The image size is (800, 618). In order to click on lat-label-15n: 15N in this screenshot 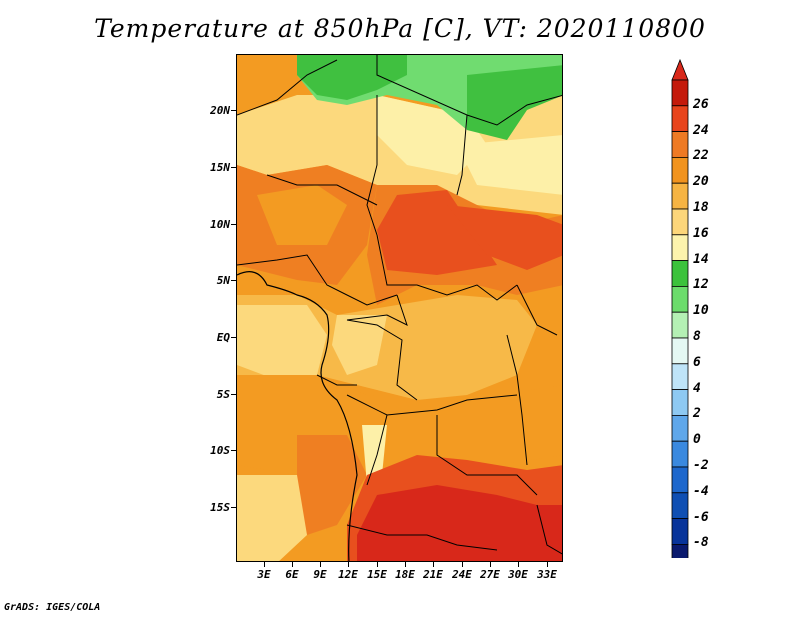, I will do `click(220, 167)`.